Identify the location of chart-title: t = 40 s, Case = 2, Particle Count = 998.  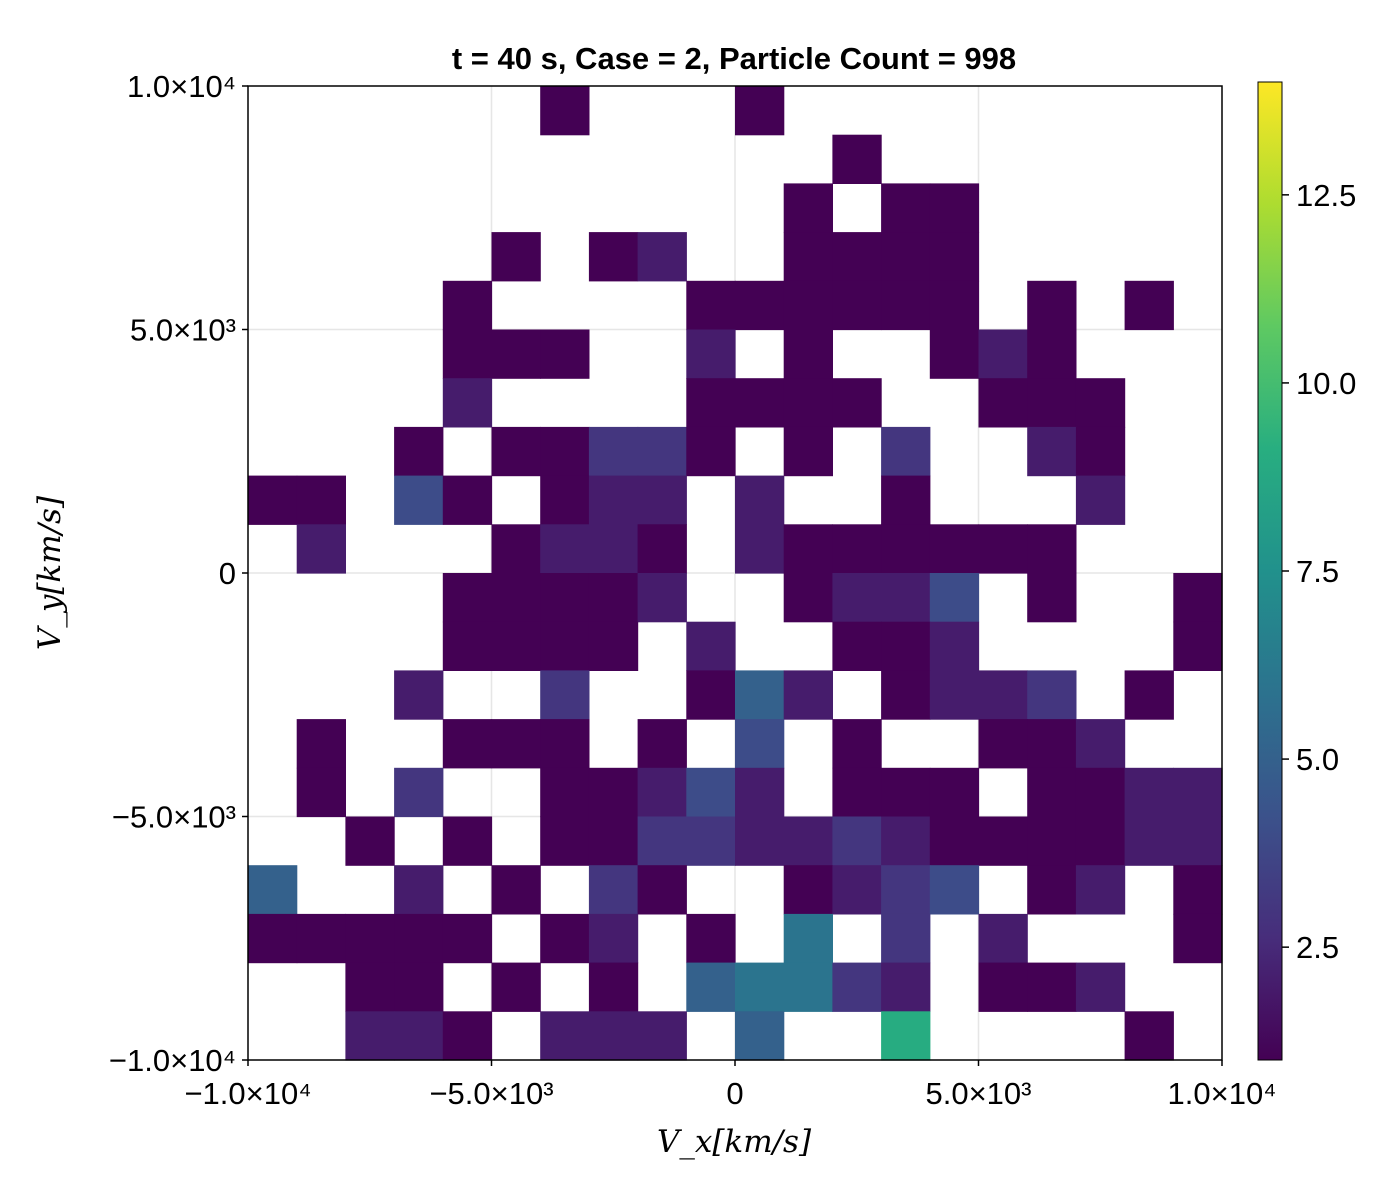
(734, 58).